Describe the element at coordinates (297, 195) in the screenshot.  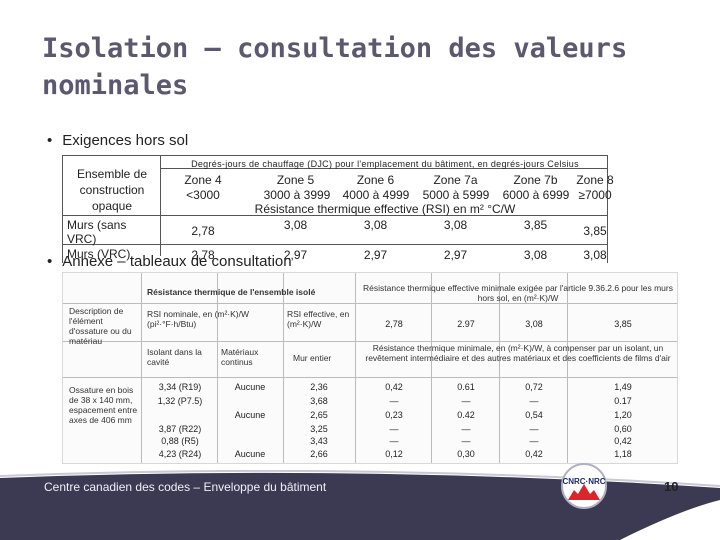
I see `zone-range: 3000 à 3999` at that location.